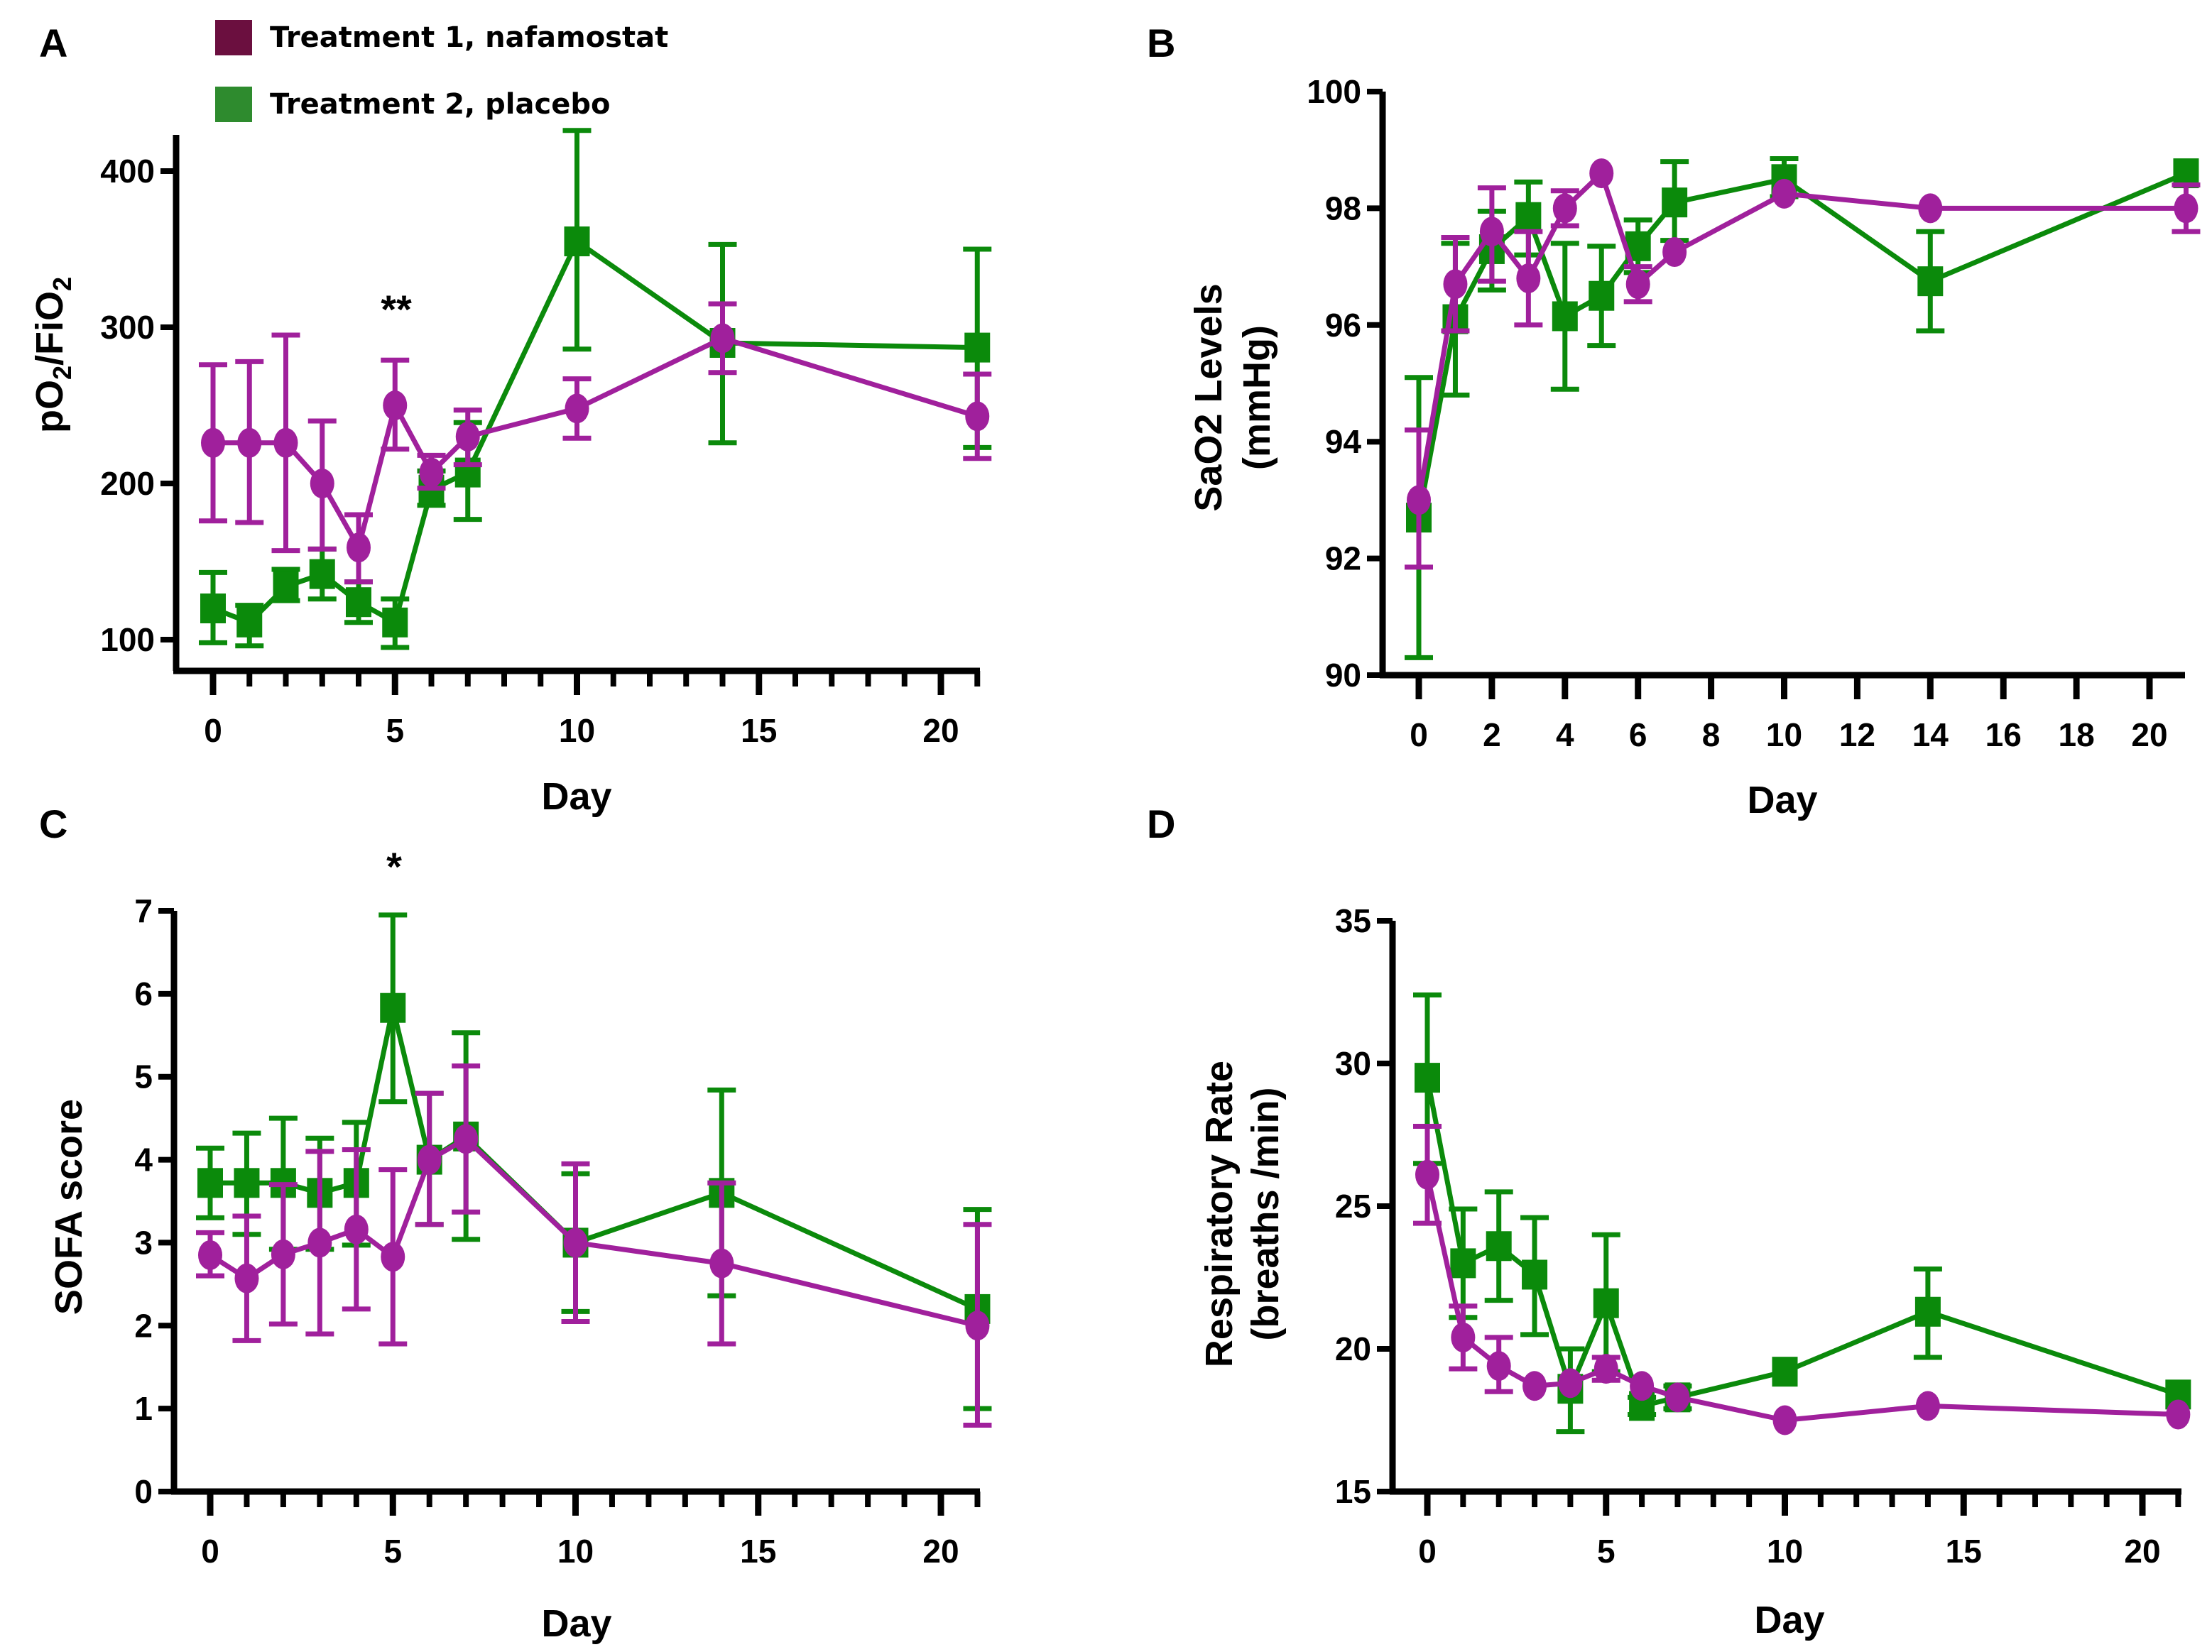 The image size is (2212, 1652). What do you see at coordinates (395, 730) in the screenshot?
I see `x-tick-label-a: 5` at bounding box center [395, 730].